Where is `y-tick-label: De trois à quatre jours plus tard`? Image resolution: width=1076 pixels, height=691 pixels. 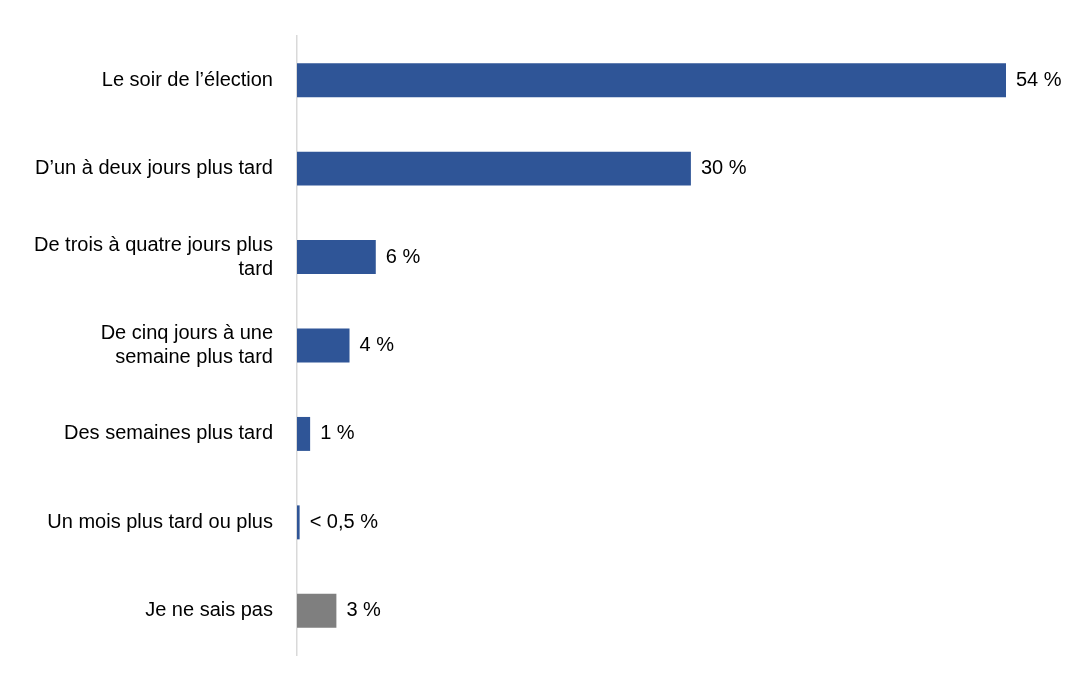
y-tick-label: De trois à quatre jours plus tard is located at coordinates (153, 255).